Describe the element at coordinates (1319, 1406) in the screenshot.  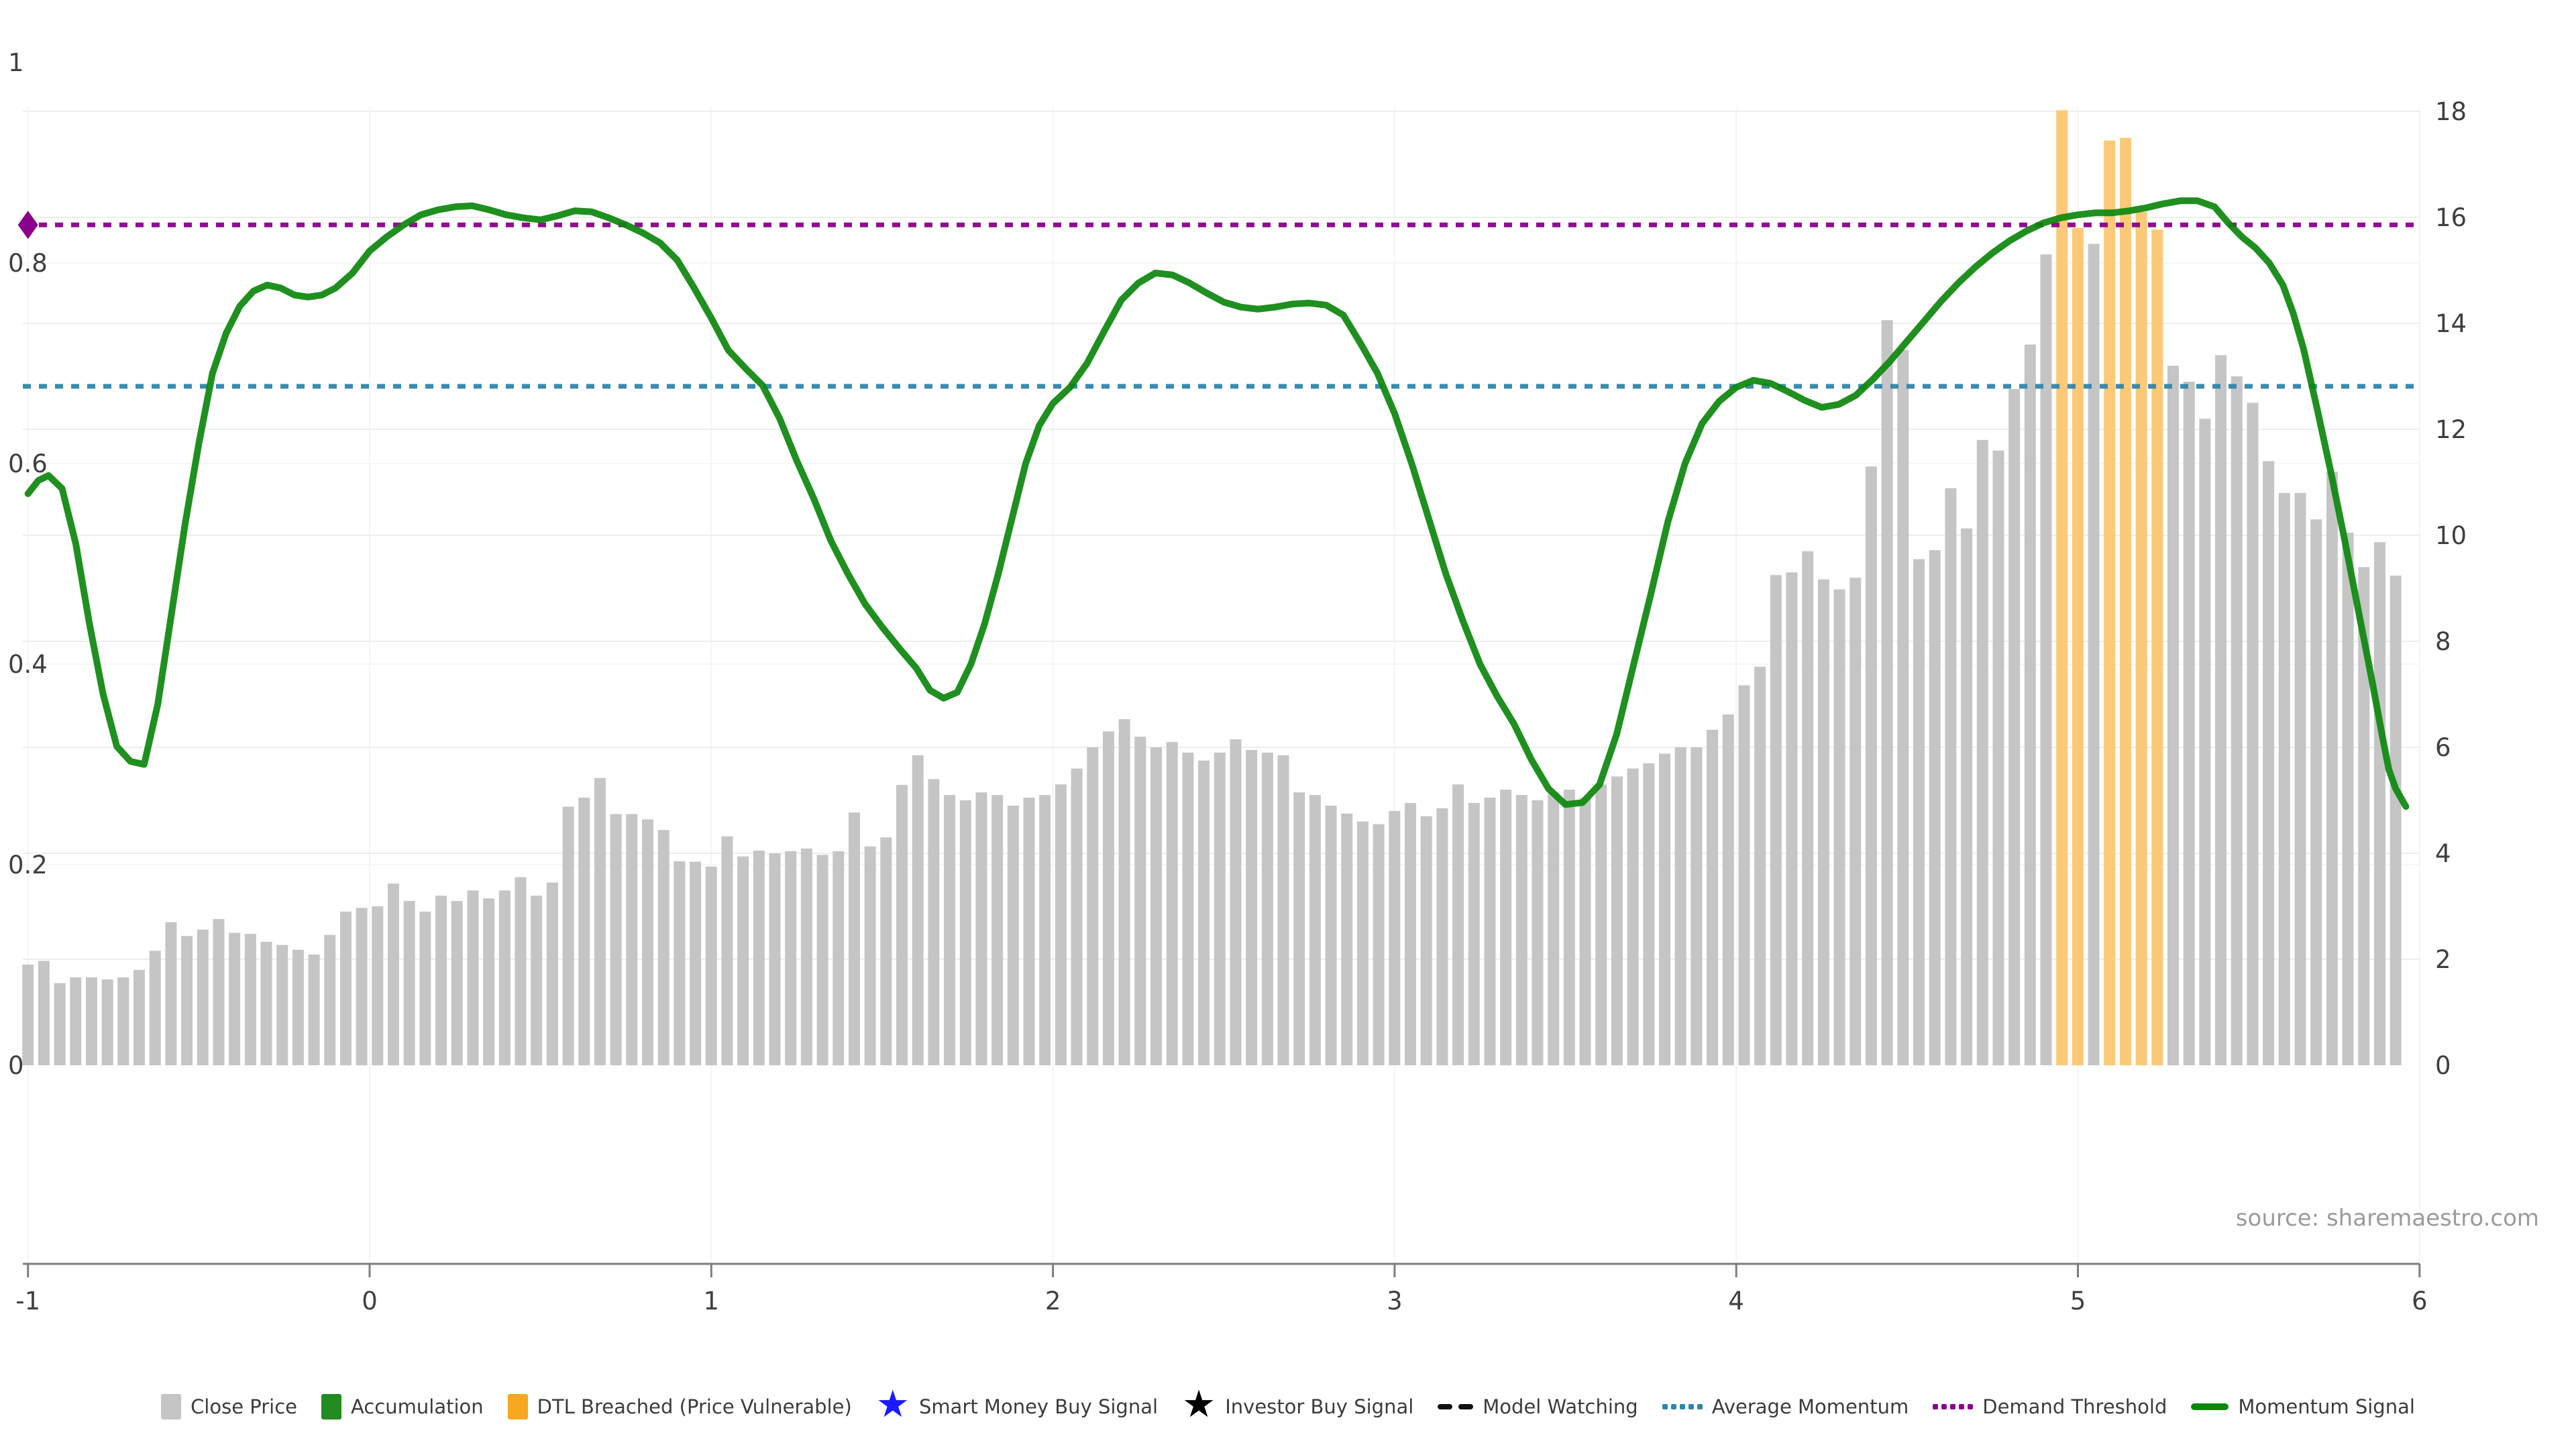
I see `legend-label: Investor Buy Signal` at that location.